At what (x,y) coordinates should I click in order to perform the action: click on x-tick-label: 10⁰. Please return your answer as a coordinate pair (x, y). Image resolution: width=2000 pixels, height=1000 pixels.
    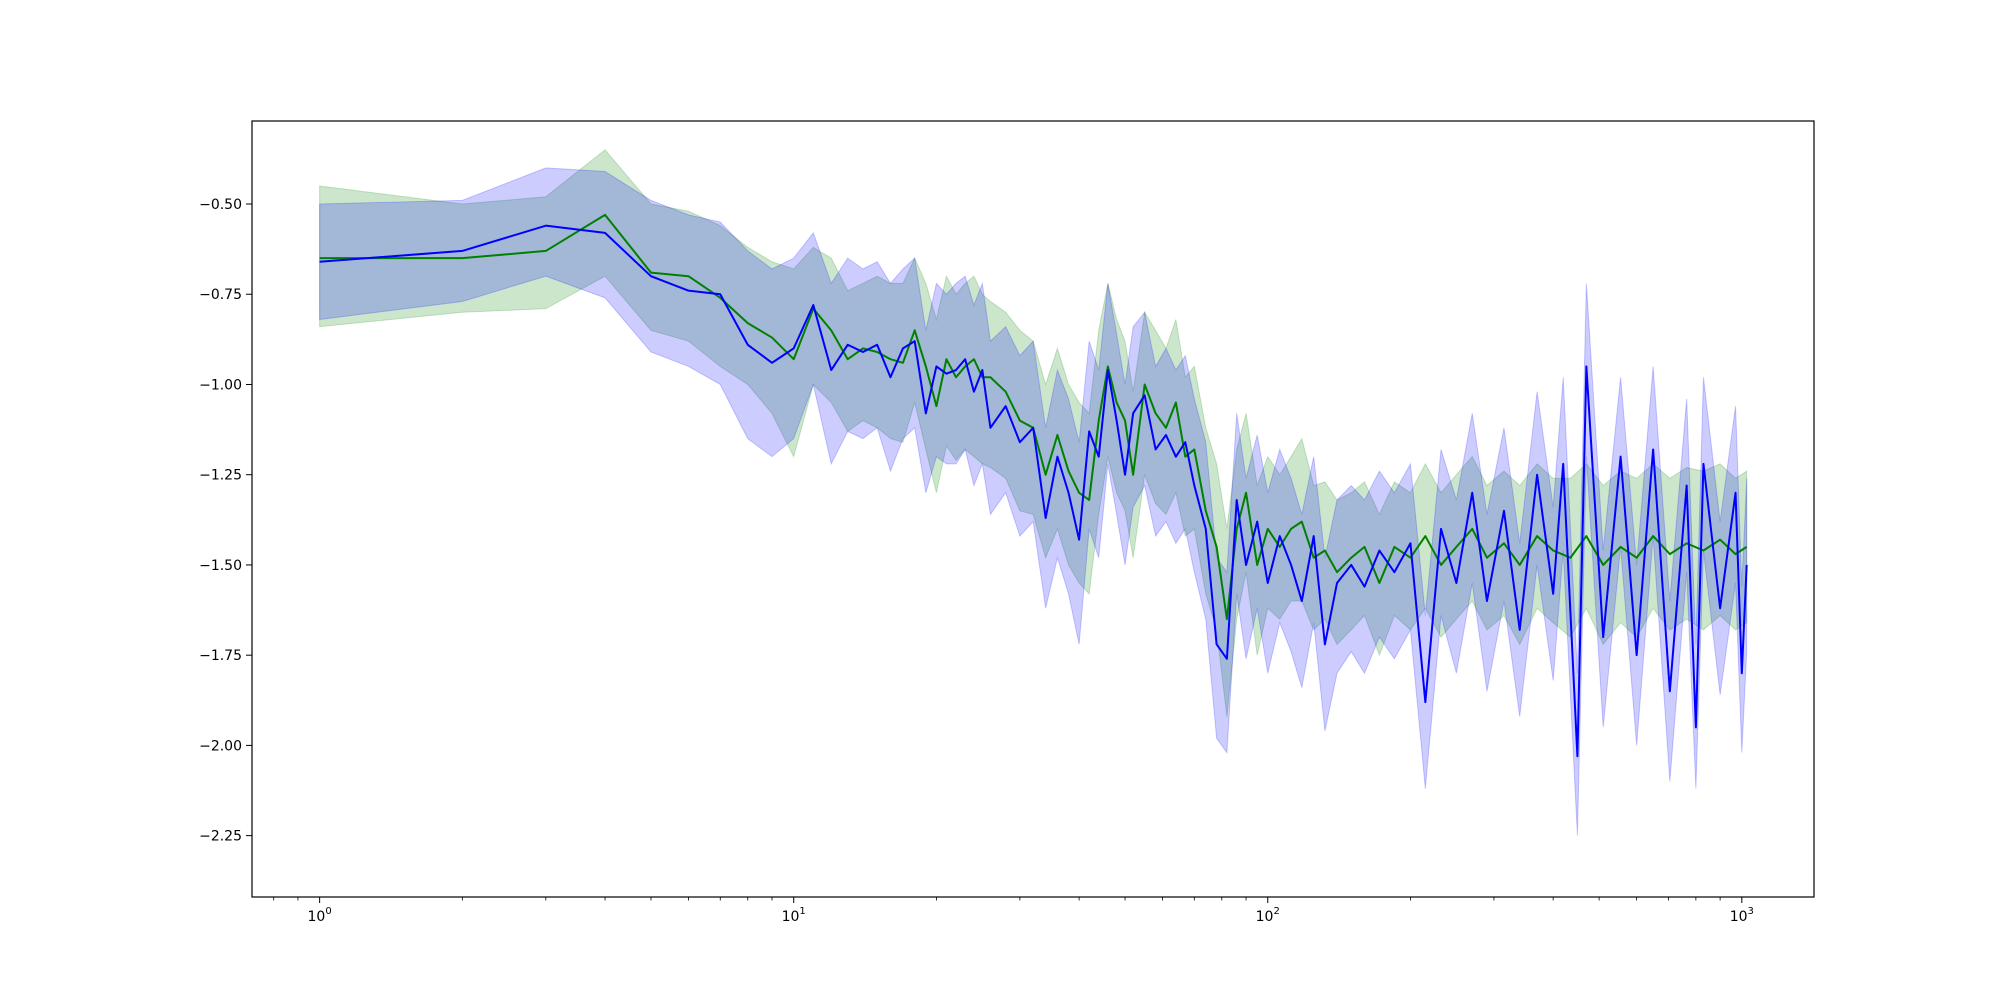
    Looking at the image, I should click on (320, 915).